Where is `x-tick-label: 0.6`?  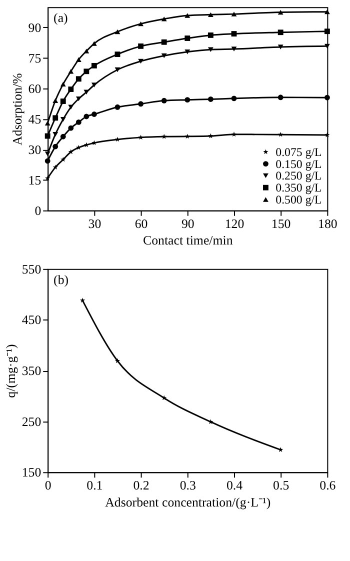 x-tick-label: 0.6 is located at coordinates (328, 485).